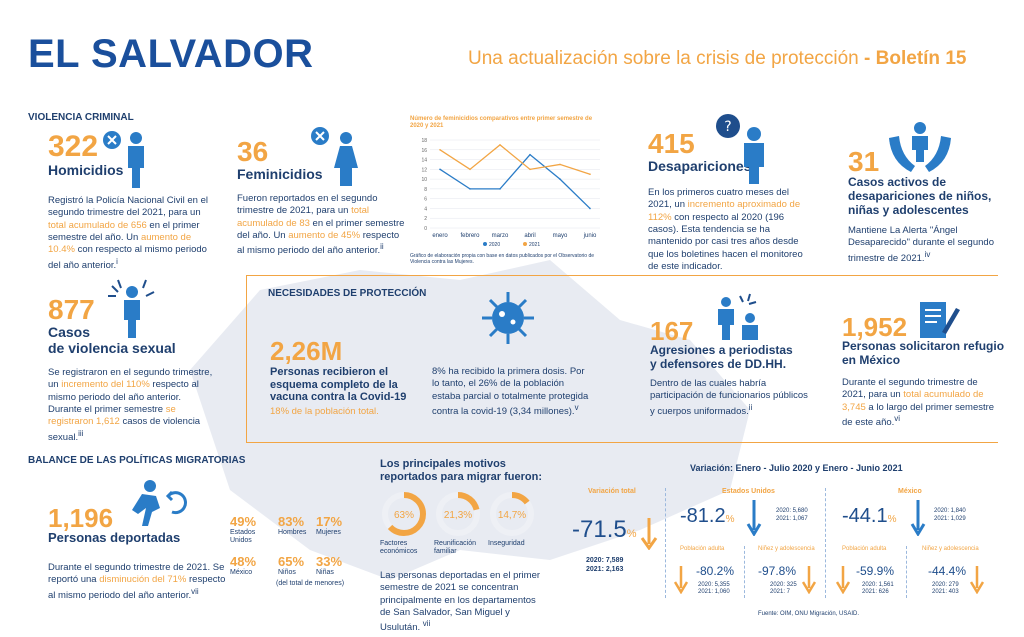 The image size is (1024, 637). I want to click on usa-pct: -81.2%, so click(707, 516).